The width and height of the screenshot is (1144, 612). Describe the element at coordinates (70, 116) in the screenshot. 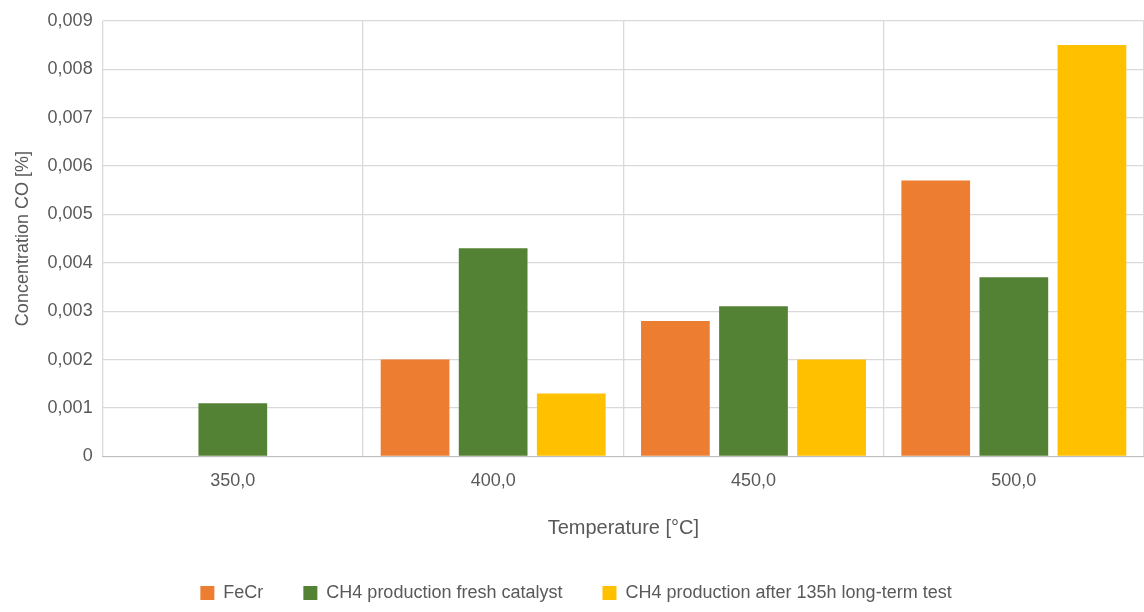

I see `y-tick-label: 0,007` at that location.